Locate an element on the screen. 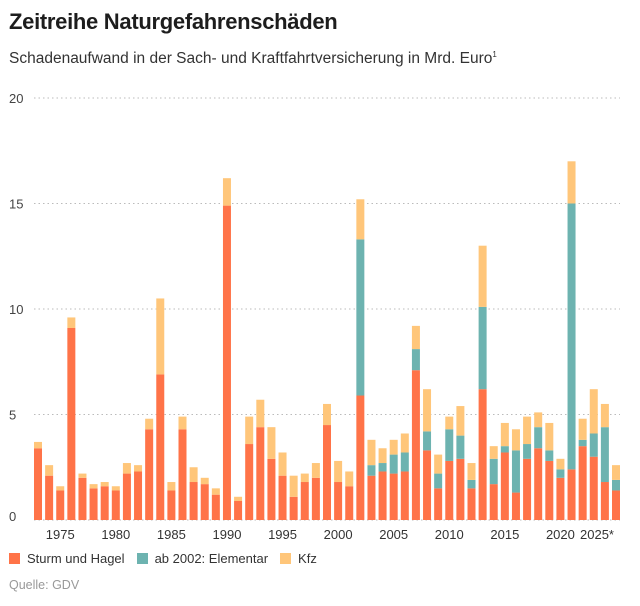 This screenshot has height=606, width=640. bar-segment-kfz-2012 is located at coordinates (471, 471).